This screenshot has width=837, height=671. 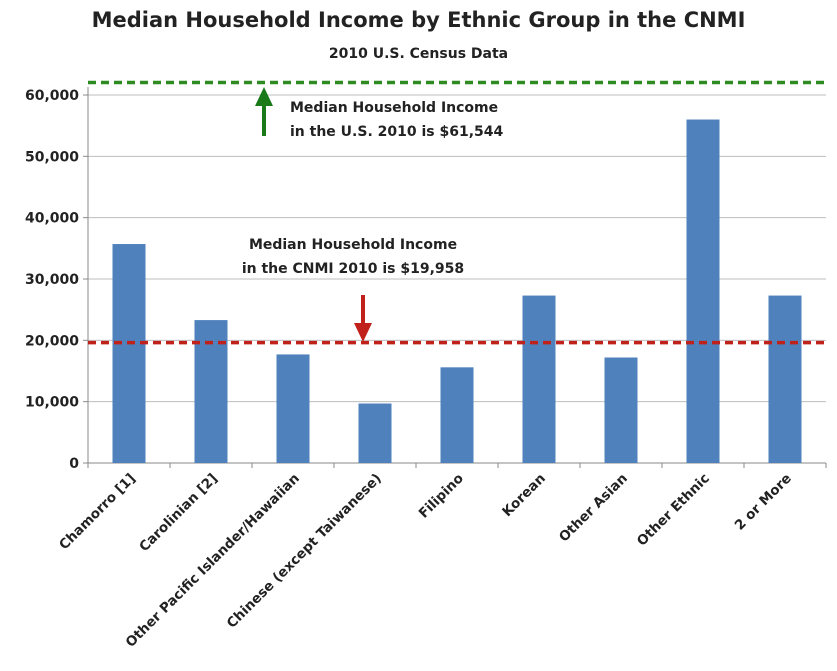 I want to click on x-tick-label: Chinese (except Taiwanese), so click(x=304, y=551).